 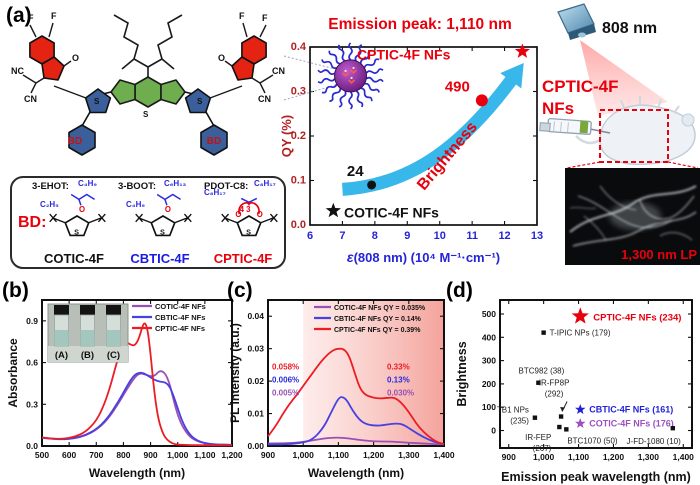 I want to click on qy-annotation-left: 0.005%, so click(x=285, y=392).